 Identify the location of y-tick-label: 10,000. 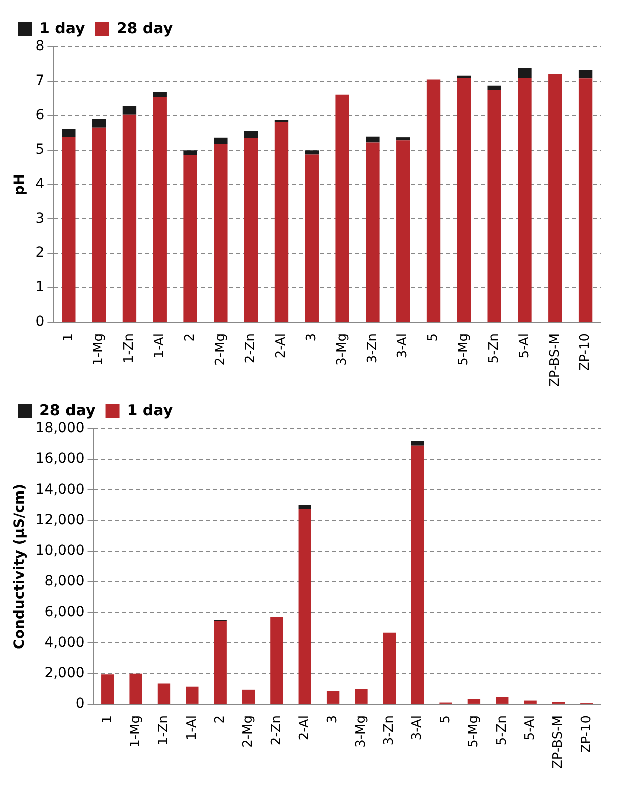
(60, 551).